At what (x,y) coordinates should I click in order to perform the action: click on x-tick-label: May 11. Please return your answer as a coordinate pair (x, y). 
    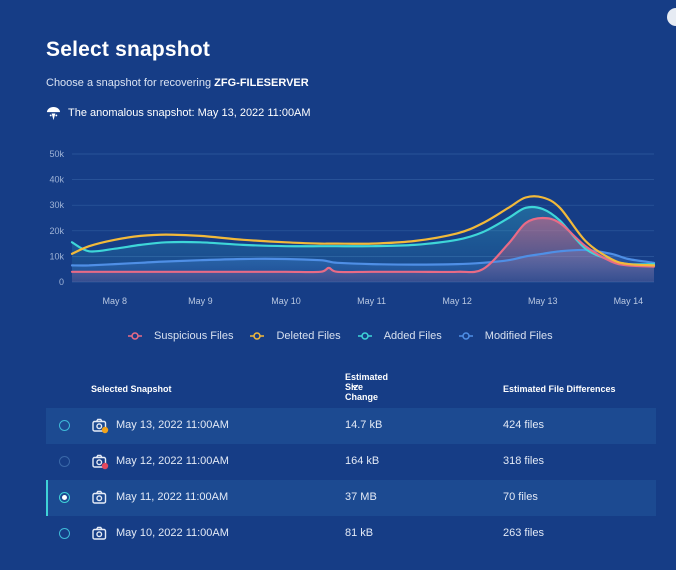
    Looking at the image, I should click on (371, 301).